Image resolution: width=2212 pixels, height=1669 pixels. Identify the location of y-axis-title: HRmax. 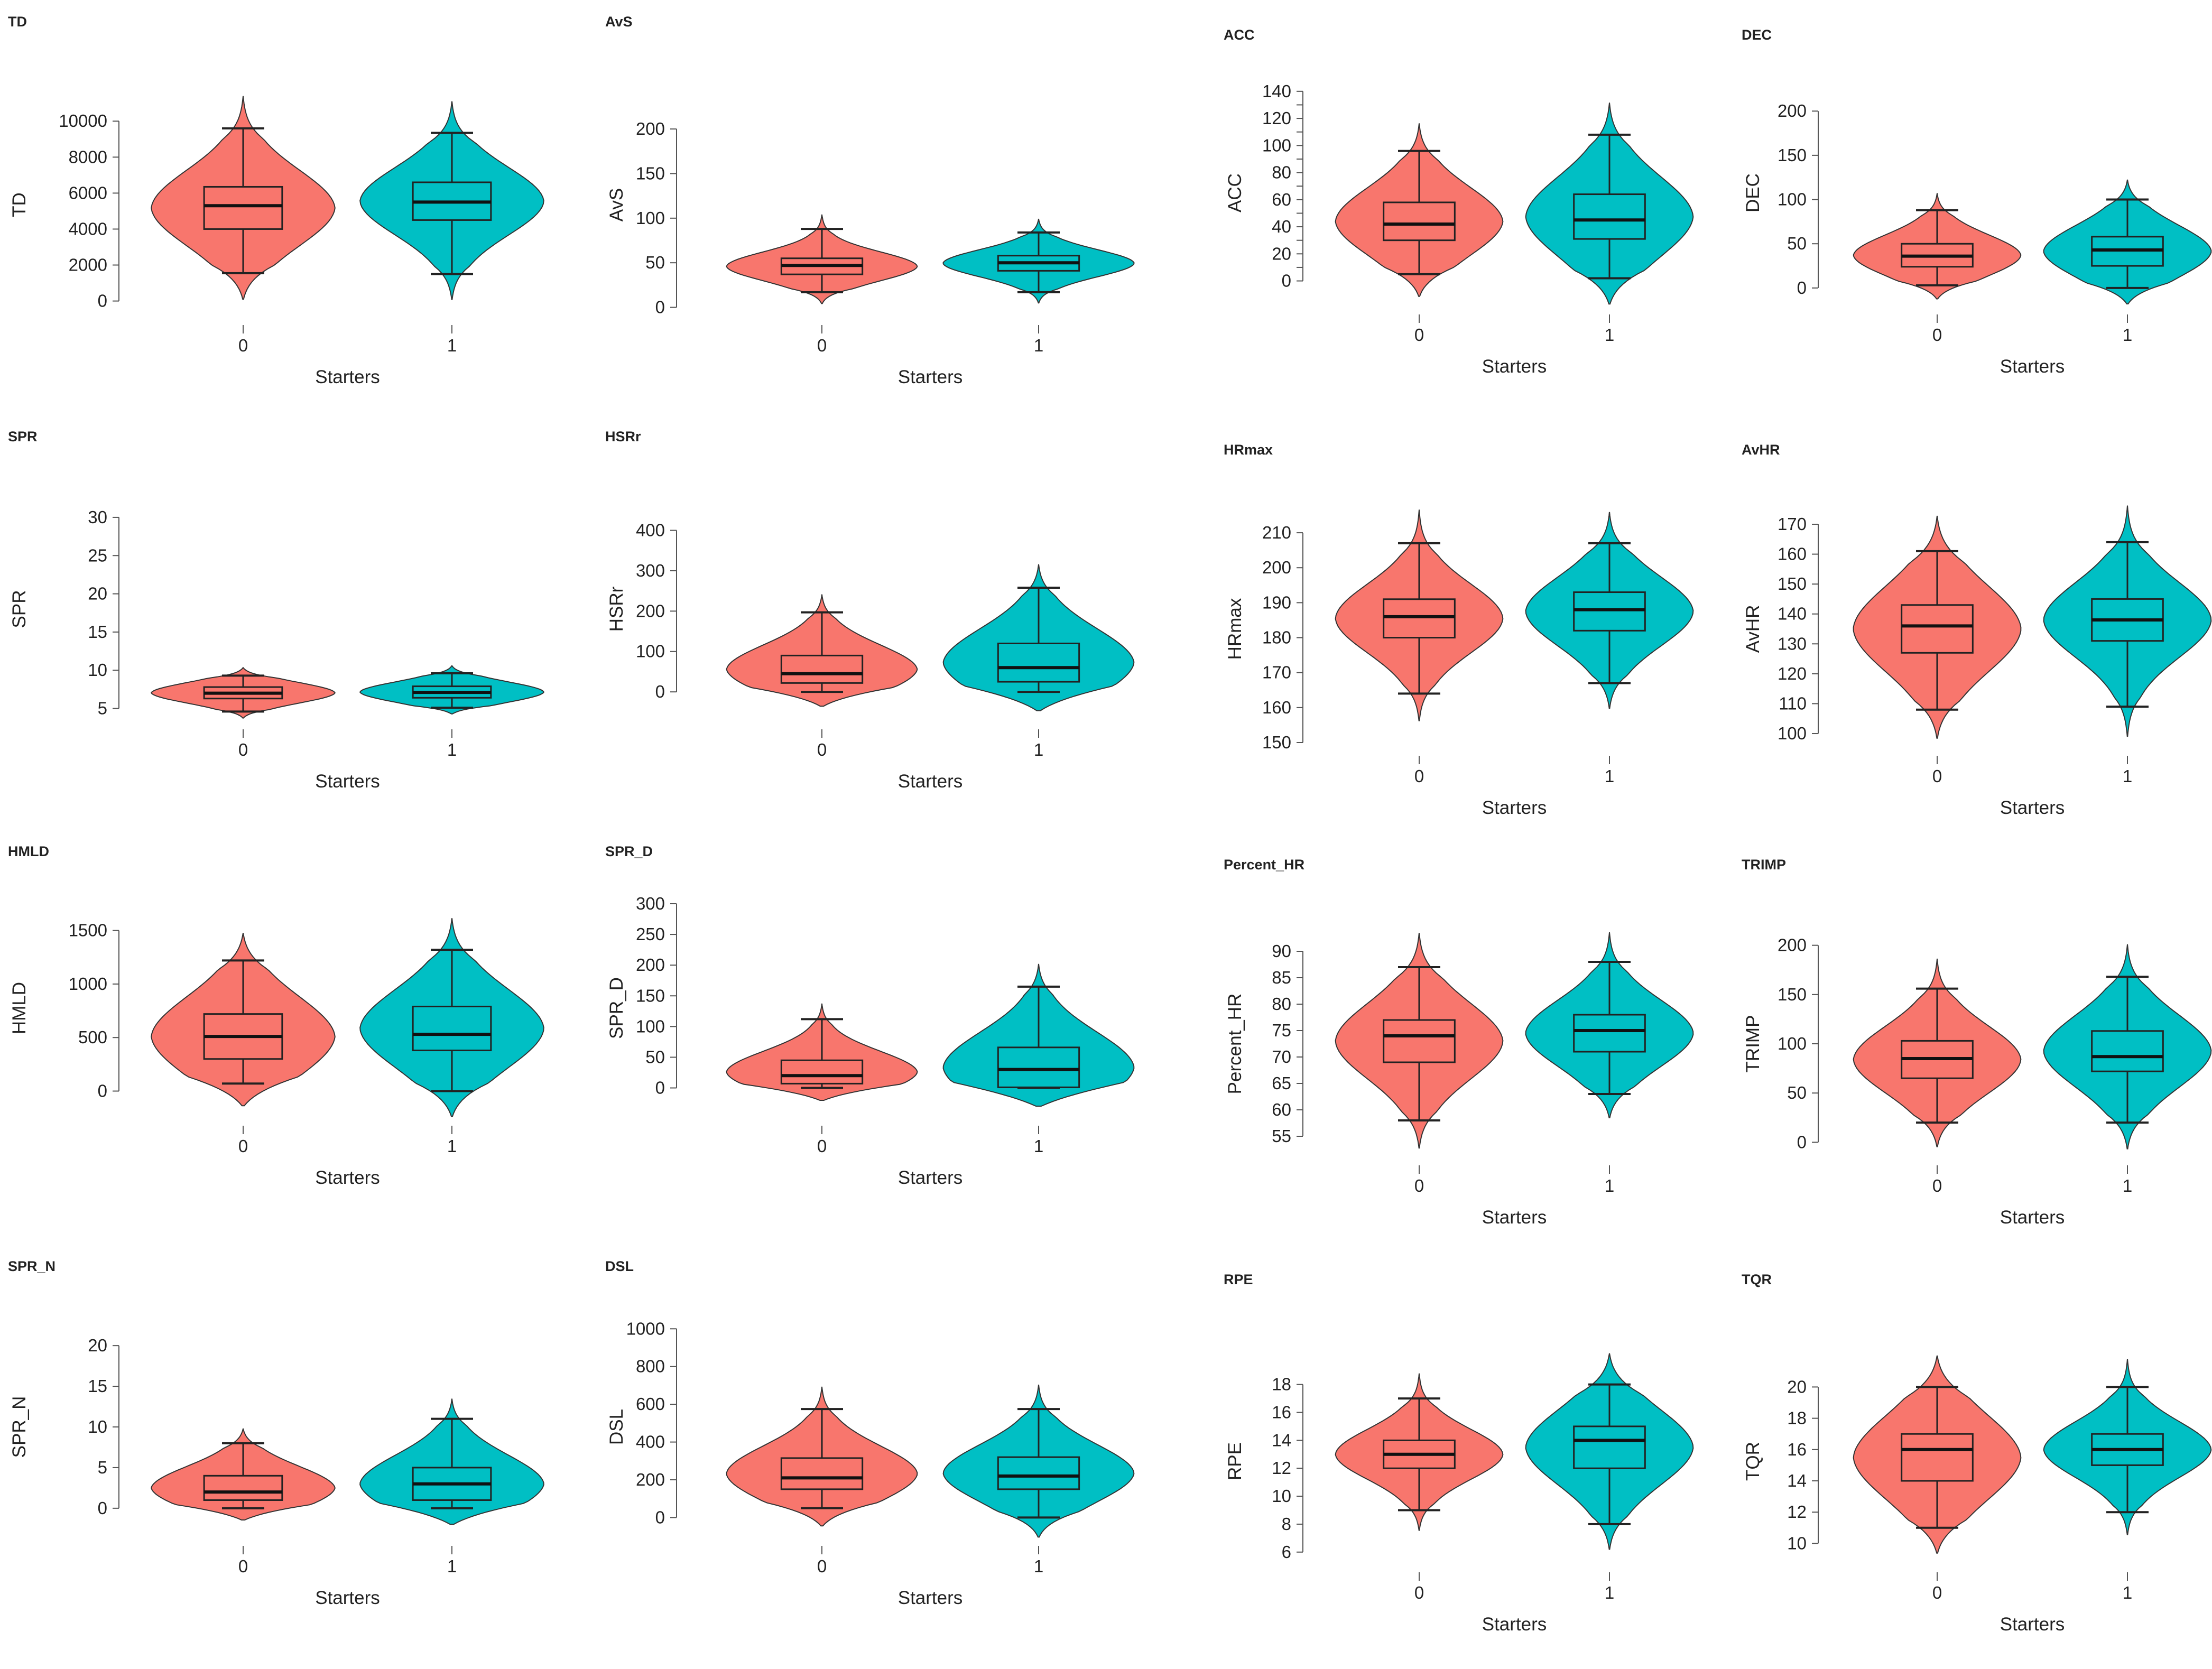
(1235, 629).